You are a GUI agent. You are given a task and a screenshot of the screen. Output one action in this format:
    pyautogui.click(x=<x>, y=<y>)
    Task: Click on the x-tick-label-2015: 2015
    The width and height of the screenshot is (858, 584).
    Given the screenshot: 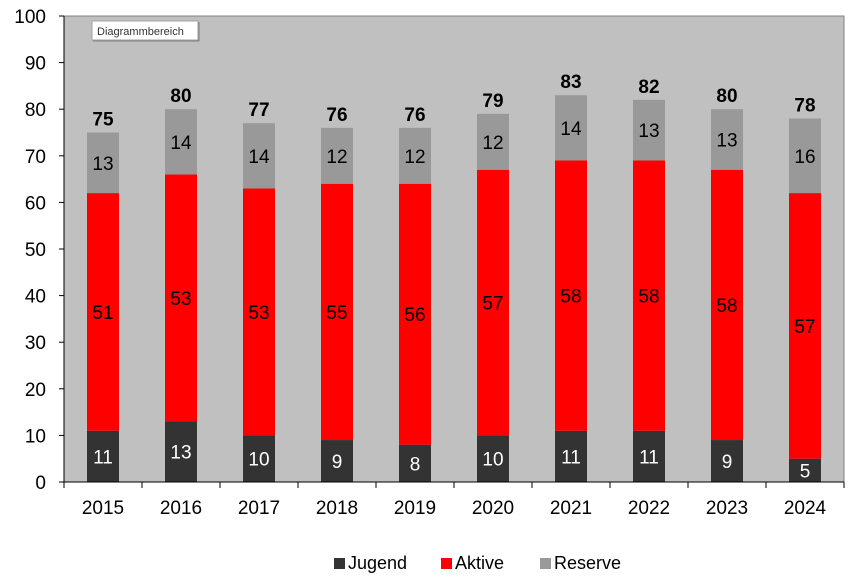 What is the action you would take?
    pyautogui.click(x=103, y=508)
    